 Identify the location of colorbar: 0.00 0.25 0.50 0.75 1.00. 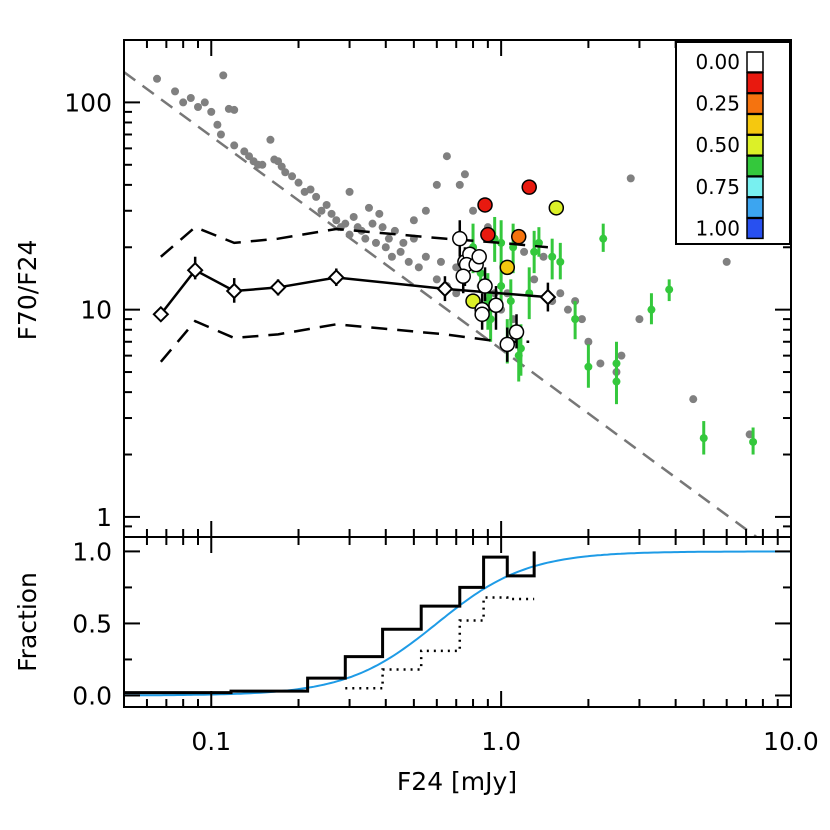
(733, 143).